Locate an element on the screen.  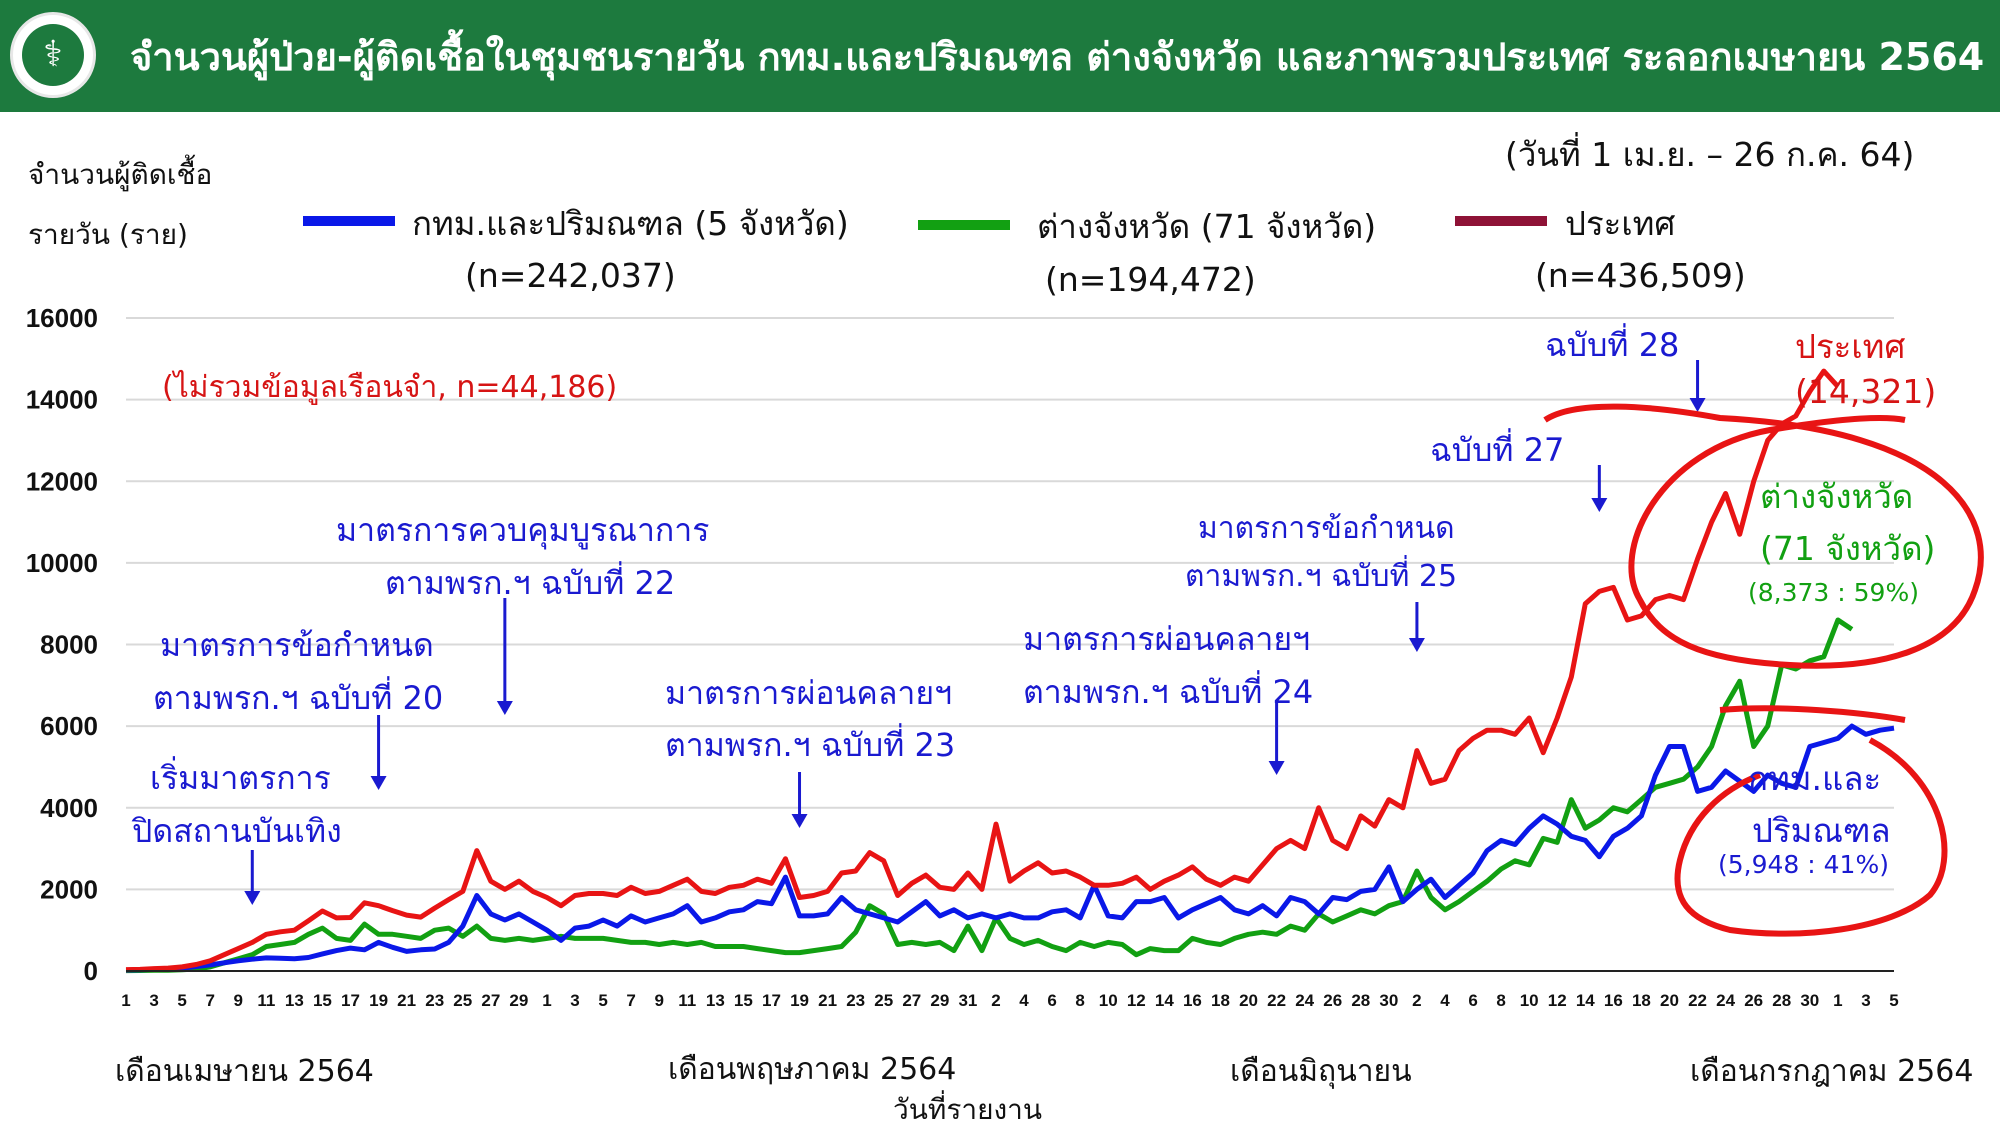
x-tick-label: 11 is located at coordinates (687, 1000).